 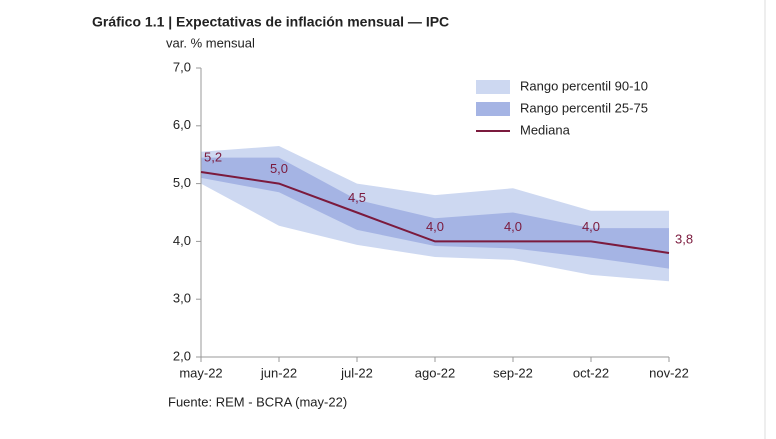 What do you see at coordinates (213, 156) in the screenshot?
I see `data-label: 5,2` at bounding box center [213, 156].